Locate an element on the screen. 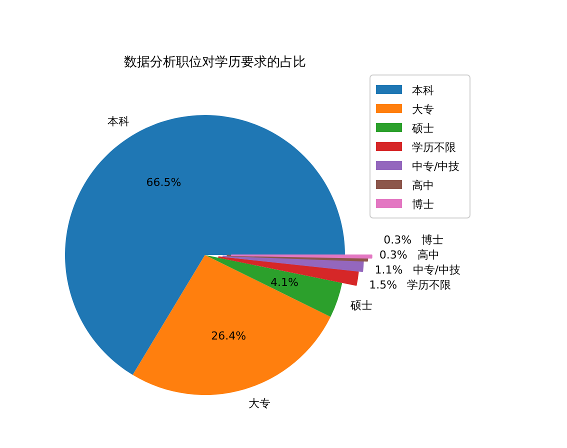 The width and height of the screenshot is (567, 448). data-label: 4.1% is located at coordinates (284, 283).